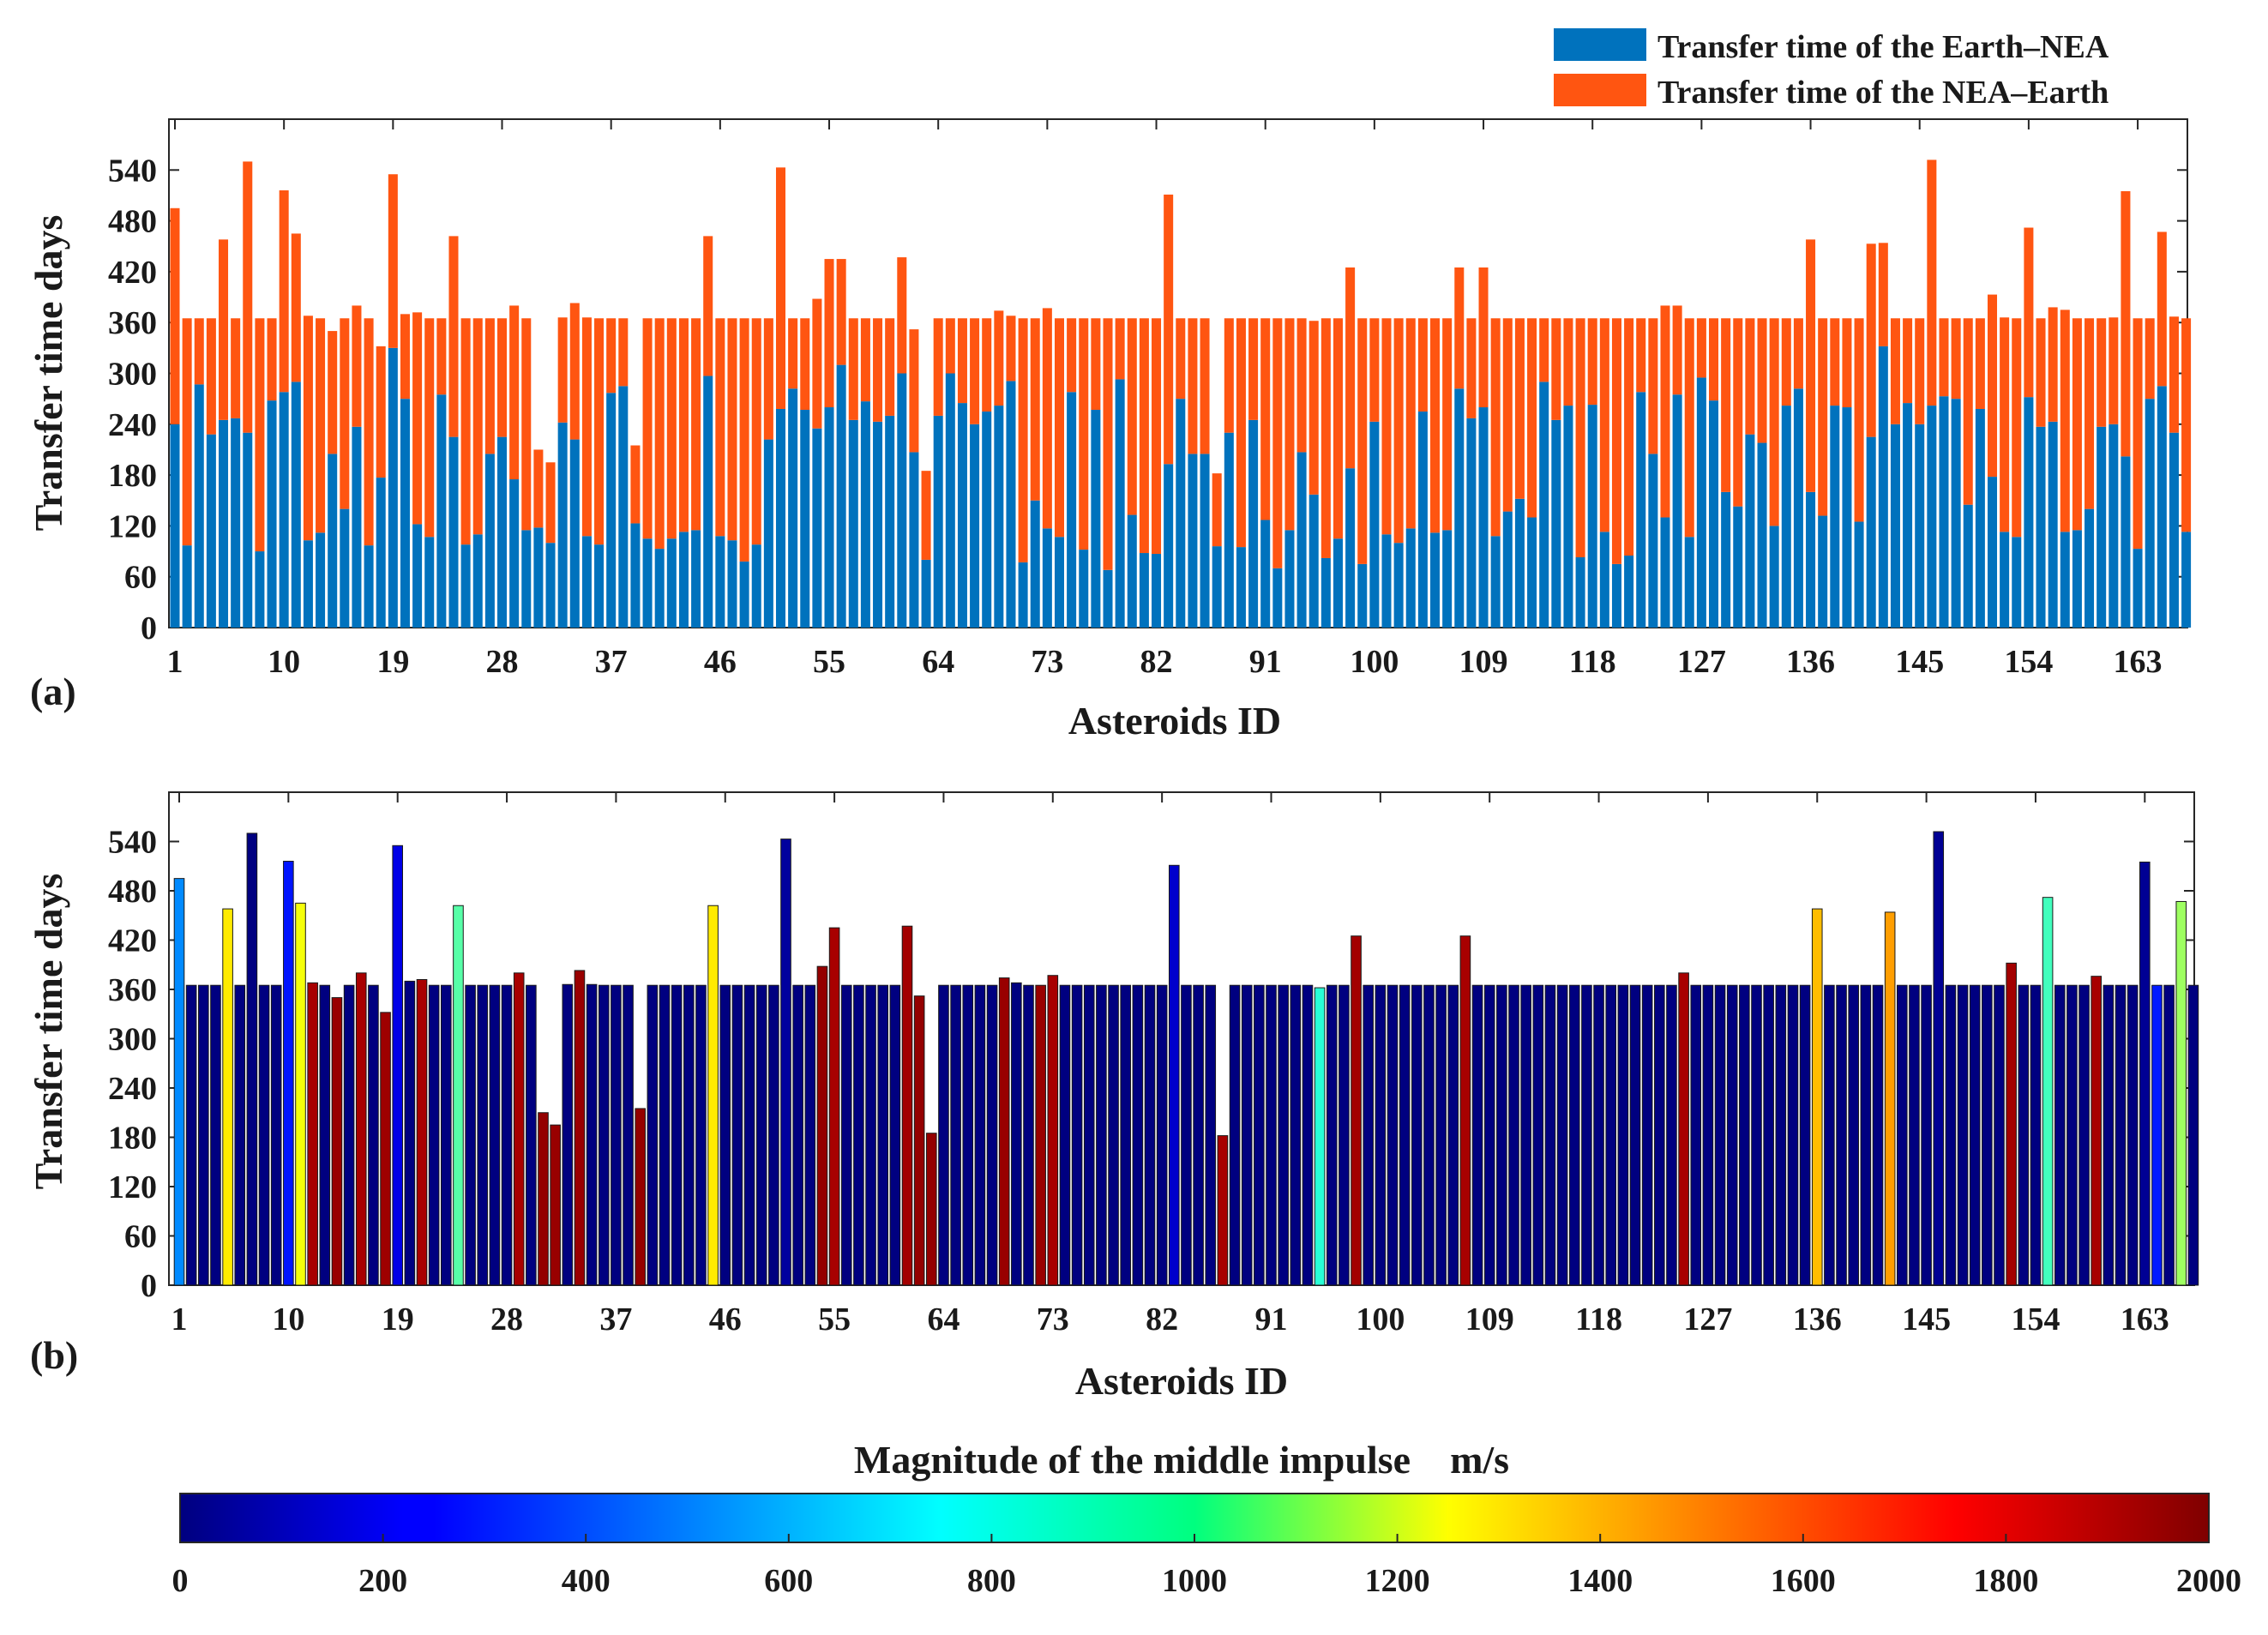 The image size is (2268, 1635). I want to click on x-tick-label: 82, so click(1162, 1319).